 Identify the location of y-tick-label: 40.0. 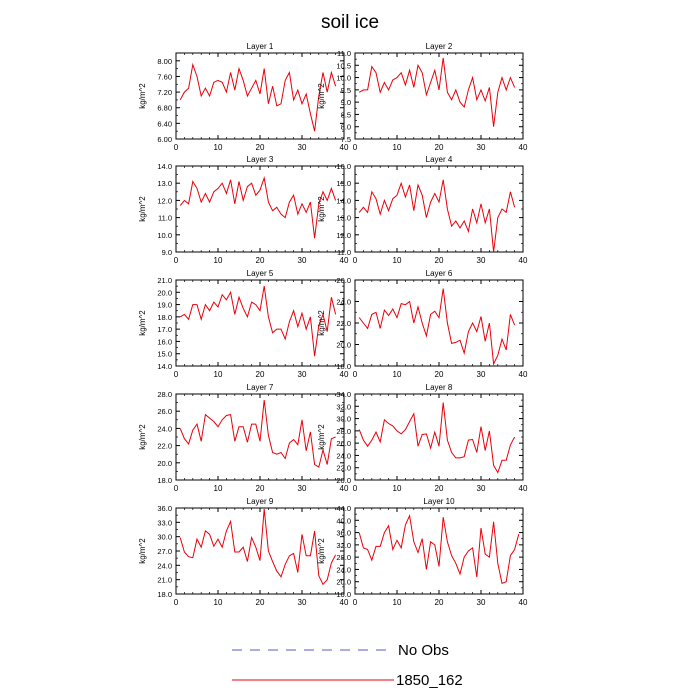
(343, 520).